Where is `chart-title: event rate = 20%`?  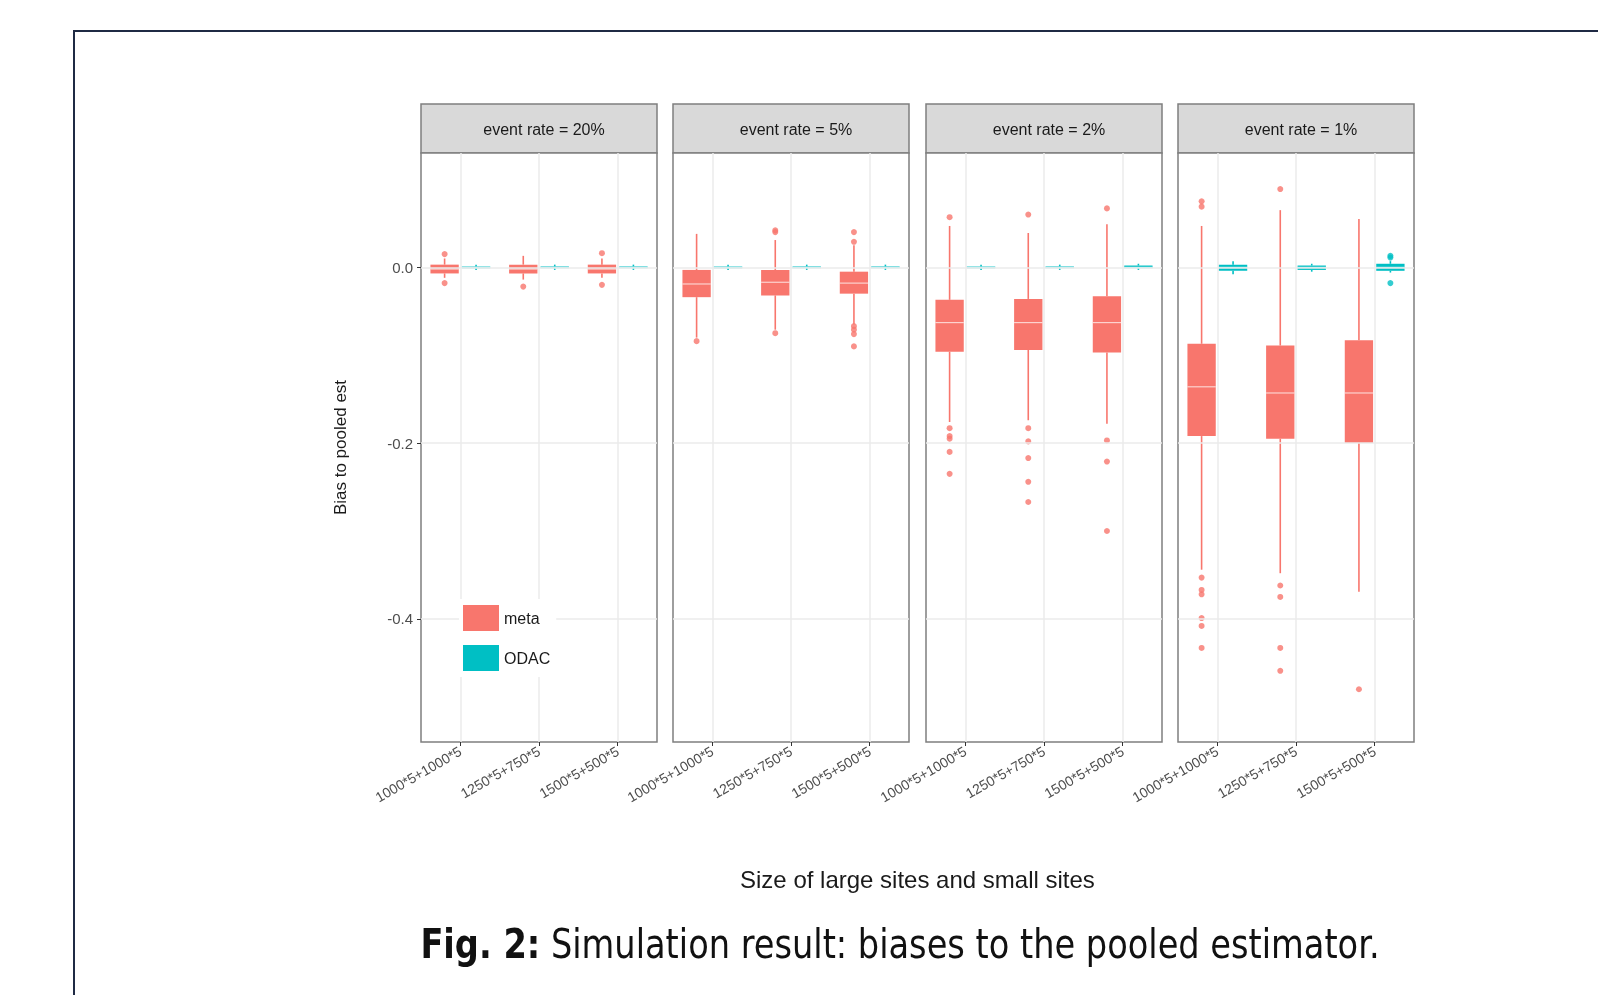
chart-title: event rate = 20% is located at coordinates (544, 129).